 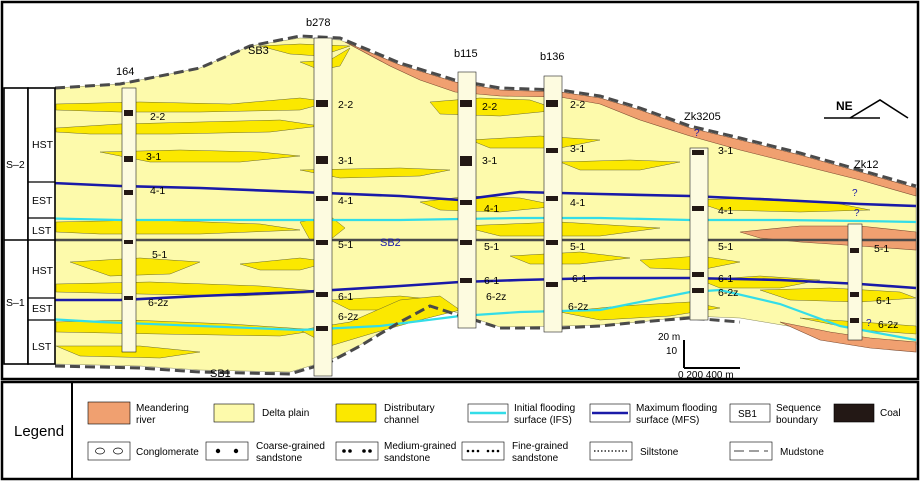 I want to click on well-column-b115, so click(x=467, y=200).